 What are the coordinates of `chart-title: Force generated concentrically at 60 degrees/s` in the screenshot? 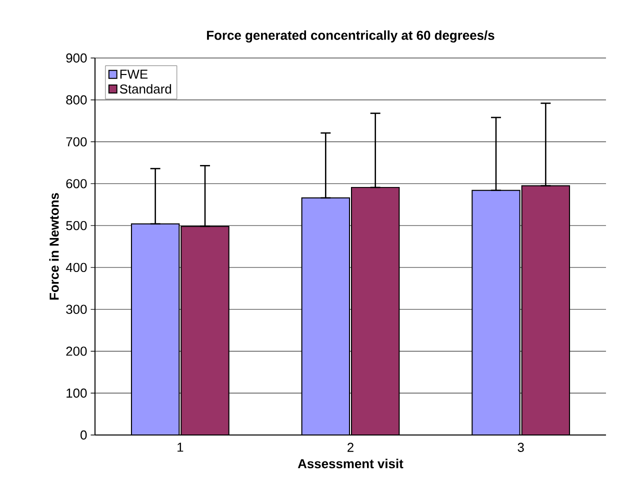 It's located at (350, 36).